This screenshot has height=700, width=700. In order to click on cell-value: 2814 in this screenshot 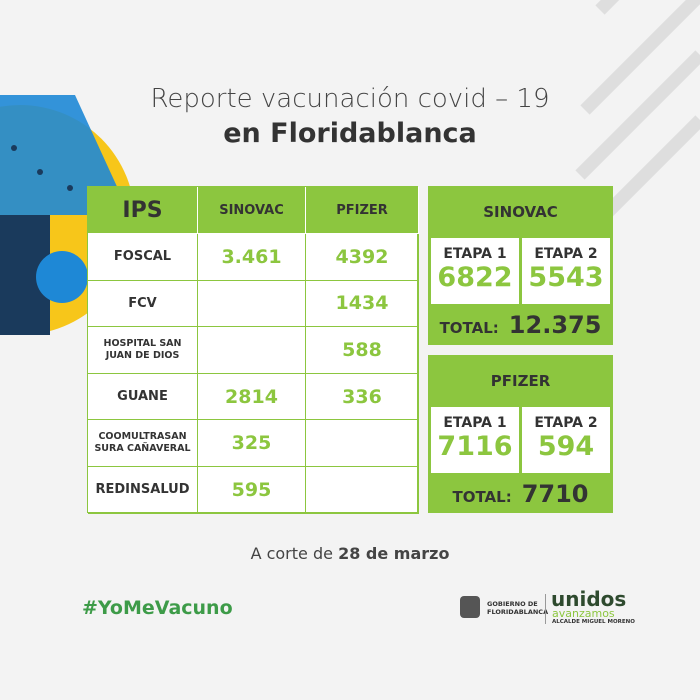, I will do `click(252, 397)`.